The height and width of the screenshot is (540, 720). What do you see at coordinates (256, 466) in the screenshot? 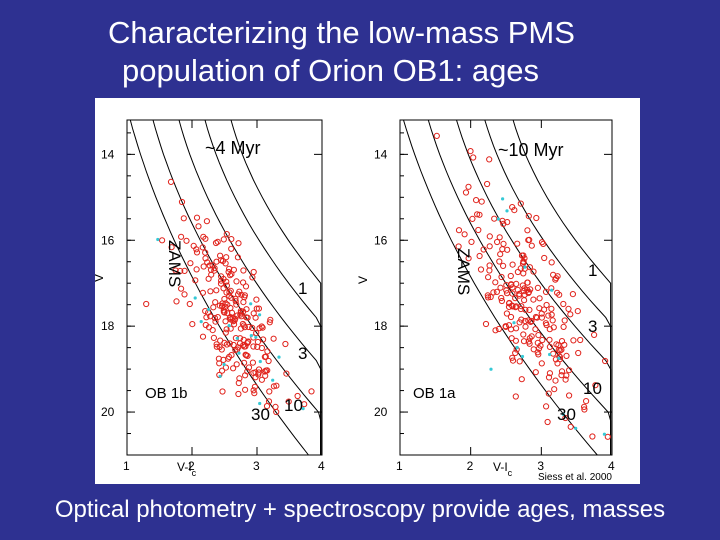
I see `x-tick-label: 3` at bounding box center [256, 466].